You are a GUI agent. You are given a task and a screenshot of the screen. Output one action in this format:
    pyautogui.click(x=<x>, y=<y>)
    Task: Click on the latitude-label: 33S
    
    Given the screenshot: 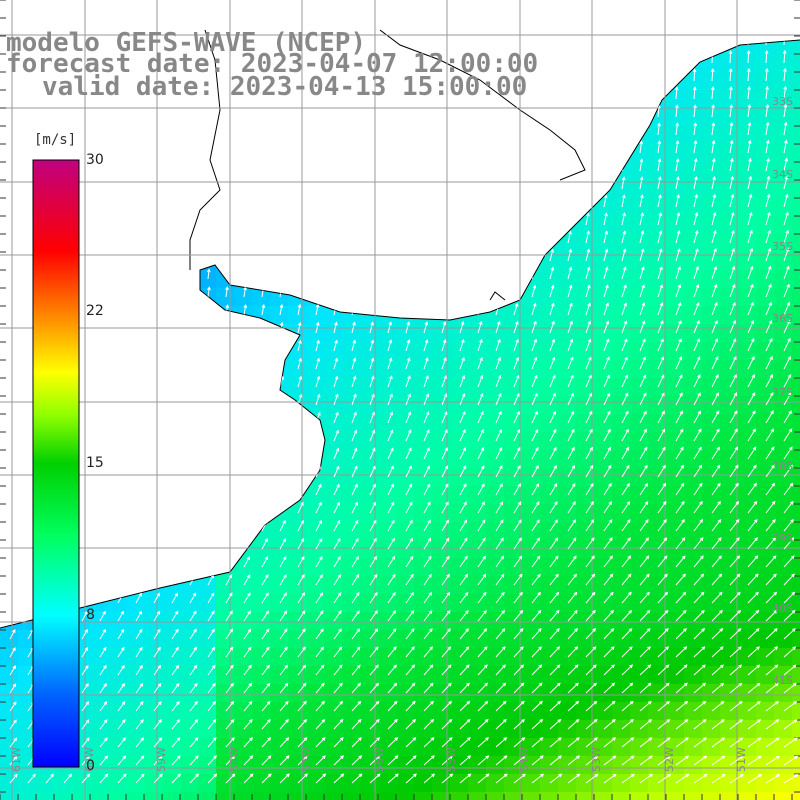 What is the action you would take?
    pyautogui.click(x=782, y=101)
    